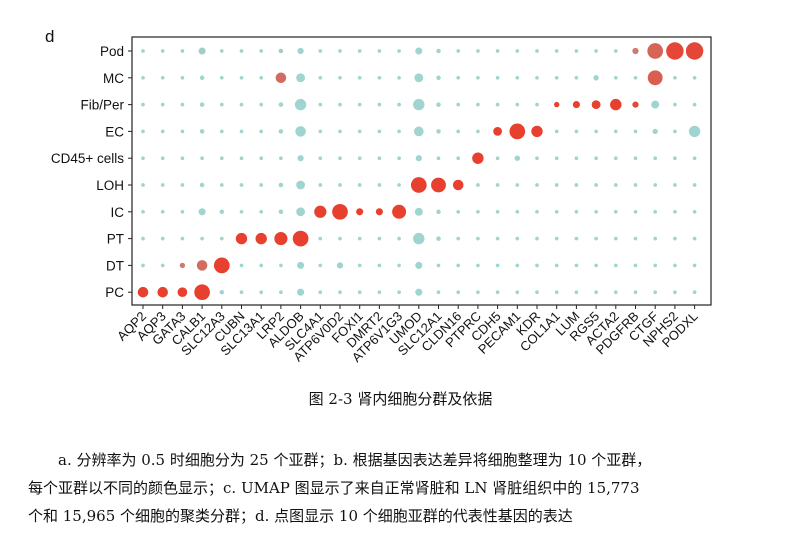 The image size is (801, 548). Describe the element at coordinates (113, 78) in the screenshot. I see `row-label: MC` at that location.